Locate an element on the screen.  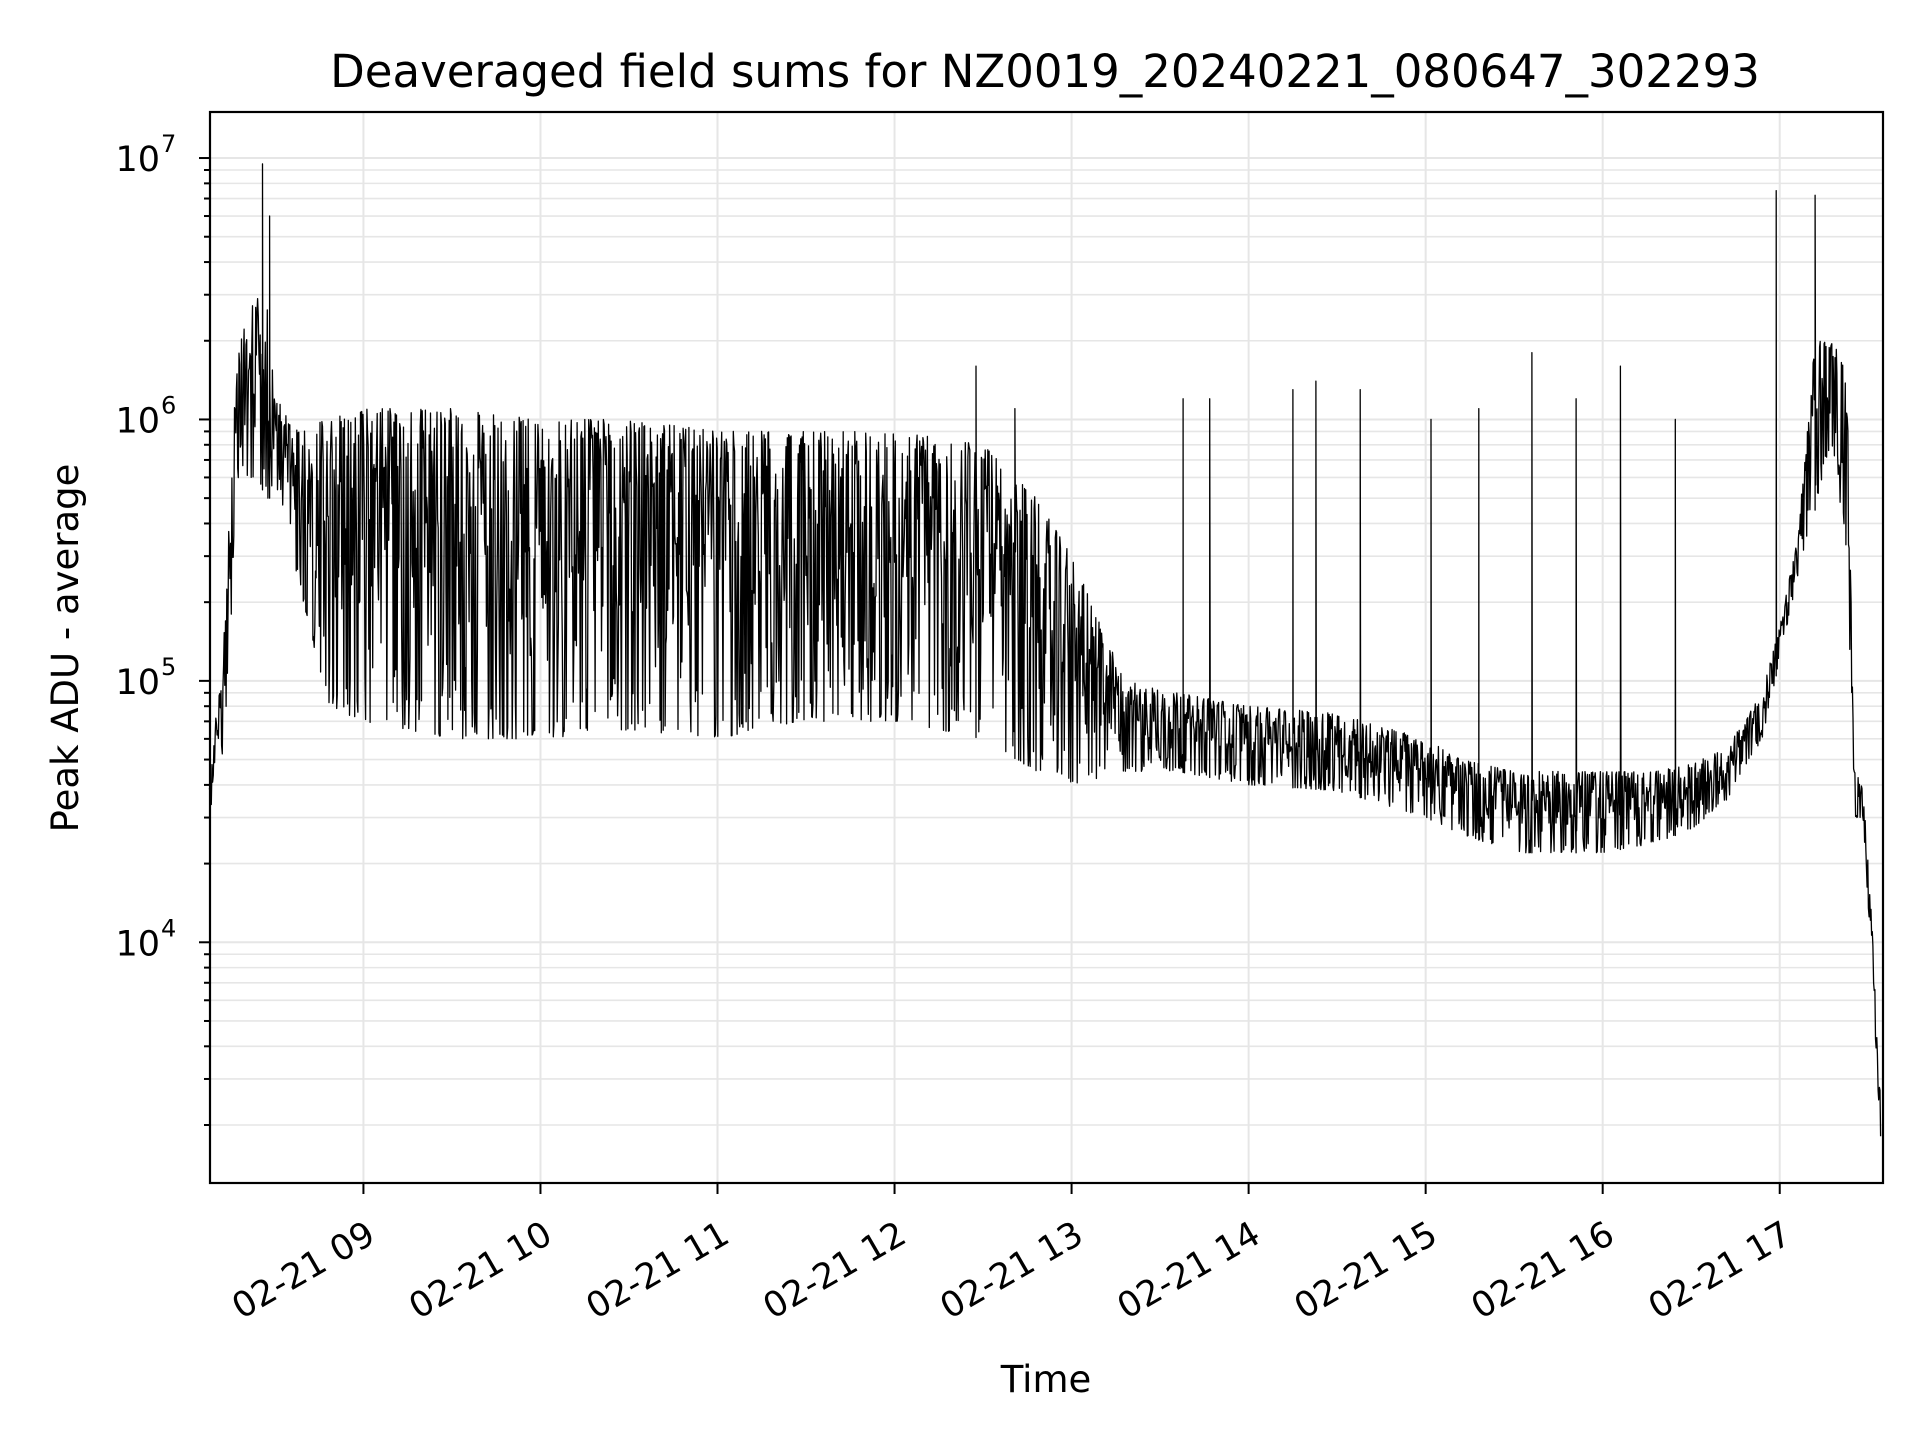
x-axis-label: Time is located at coordinates (1046, 1379).